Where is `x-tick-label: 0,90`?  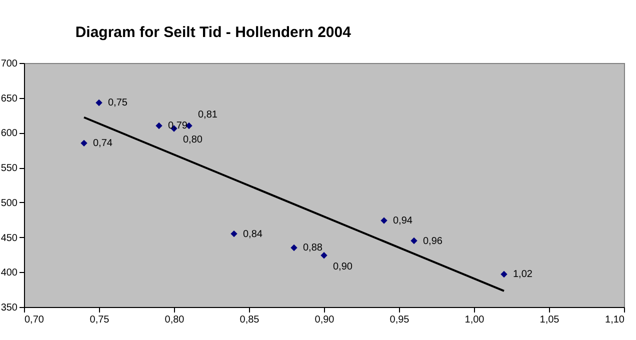 x-tick-label: 0,90 is located at coordinates (324, 320).